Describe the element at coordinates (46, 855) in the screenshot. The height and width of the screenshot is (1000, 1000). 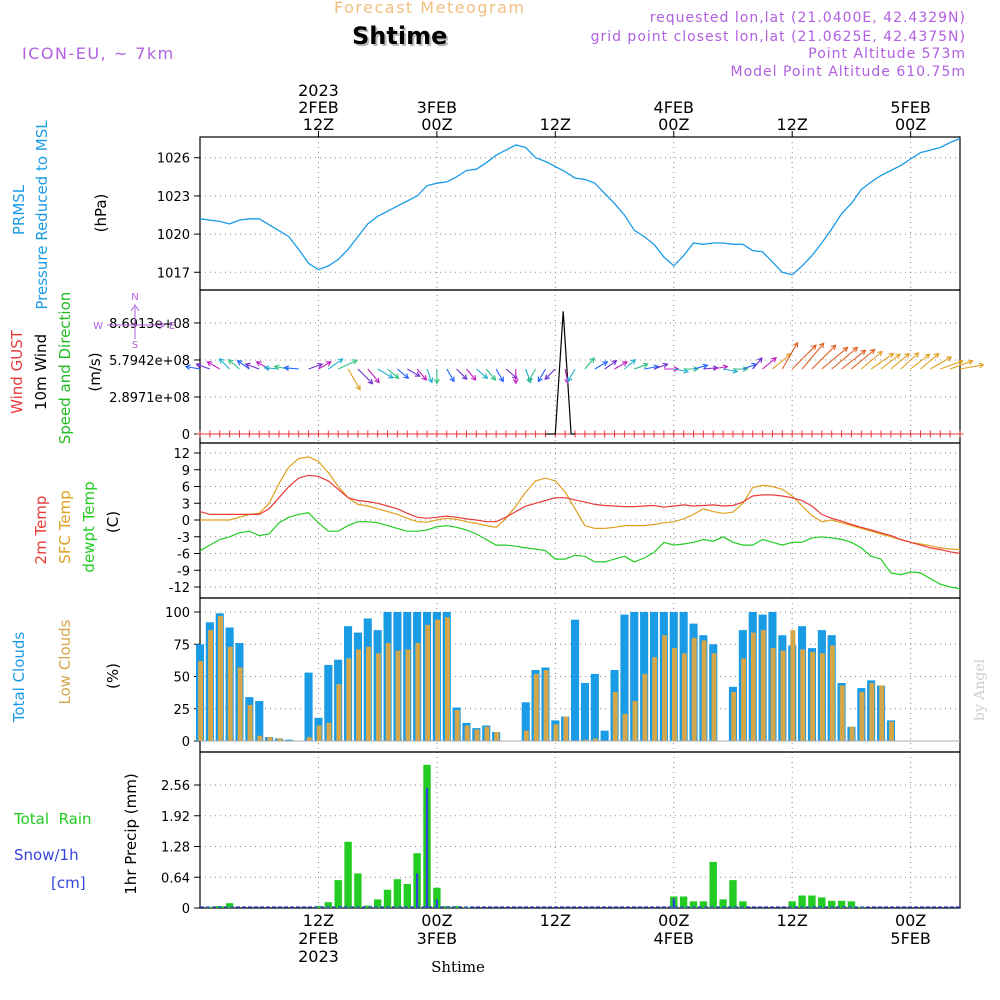
I see `snow-label: Snow/1h` at that location.